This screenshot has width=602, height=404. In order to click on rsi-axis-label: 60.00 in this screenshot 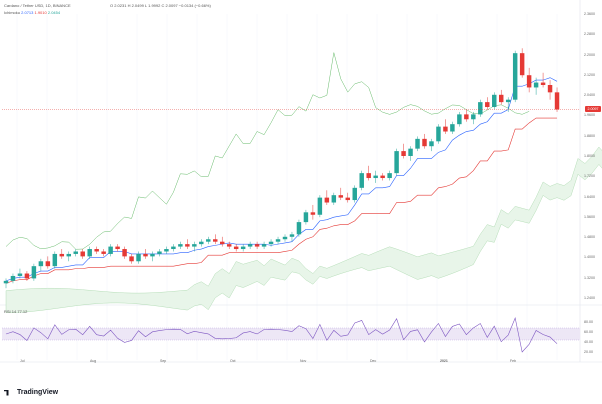, I will do `click(588, 332)`.